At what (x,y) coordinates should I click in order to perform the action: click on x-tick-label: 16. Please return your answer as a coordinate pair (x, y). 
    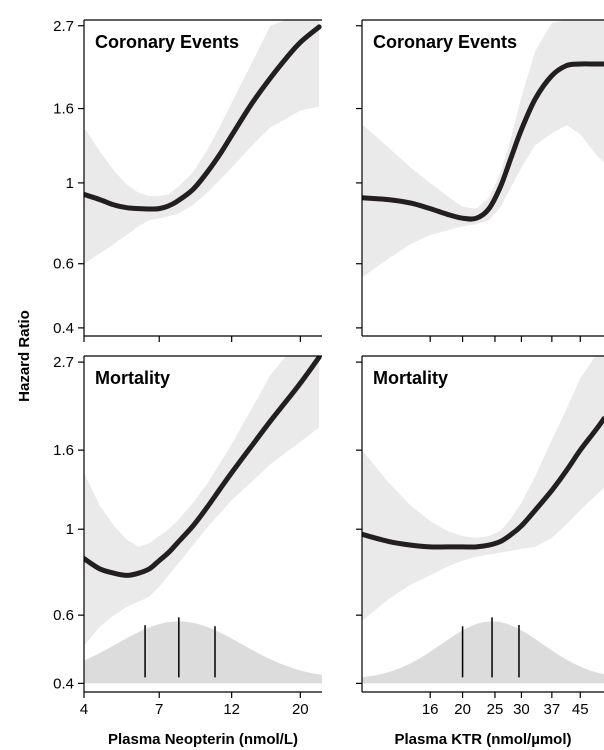
    Looking at the image, I should click on (430, 709).